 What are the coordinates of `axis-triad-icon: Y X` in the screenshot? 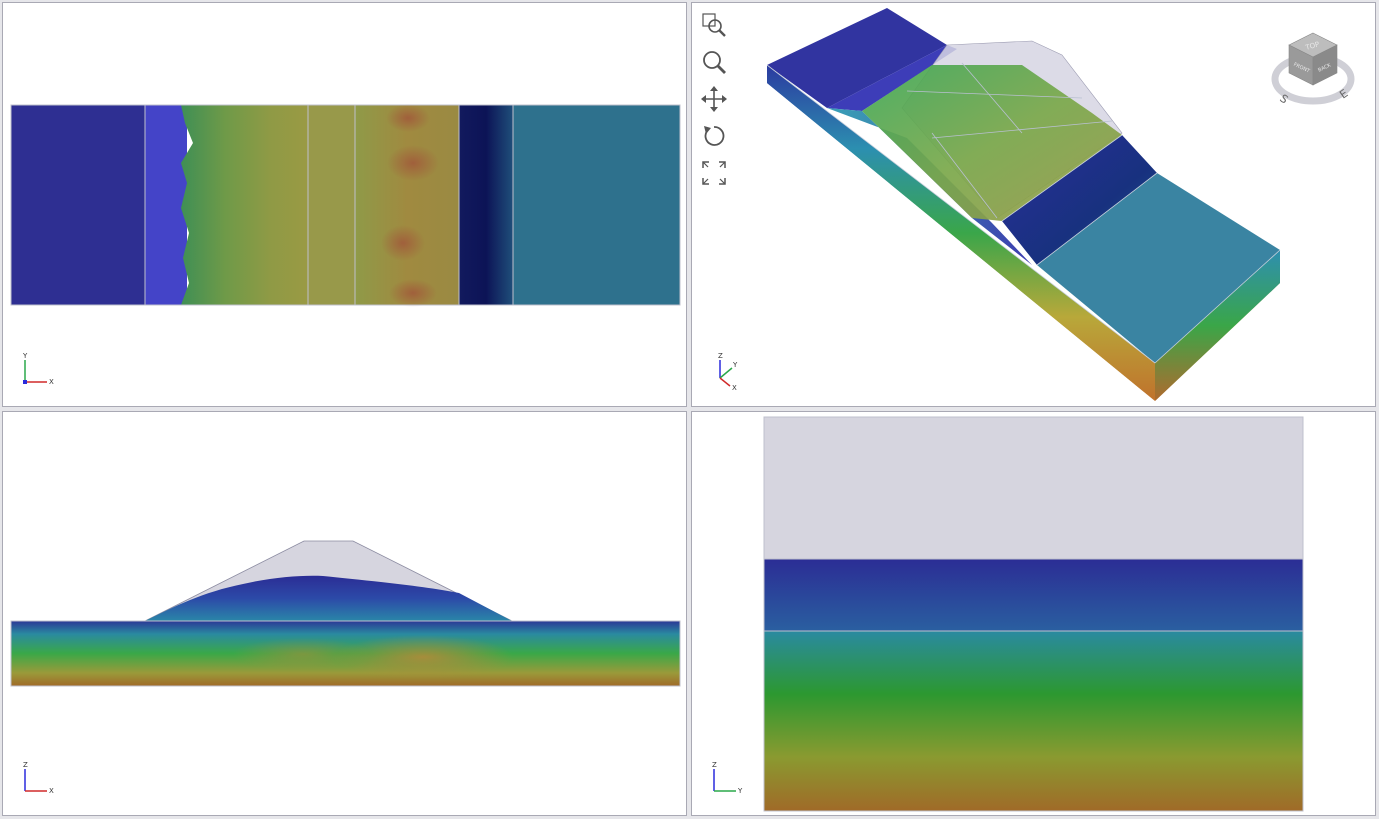 It's located at (38, 369).